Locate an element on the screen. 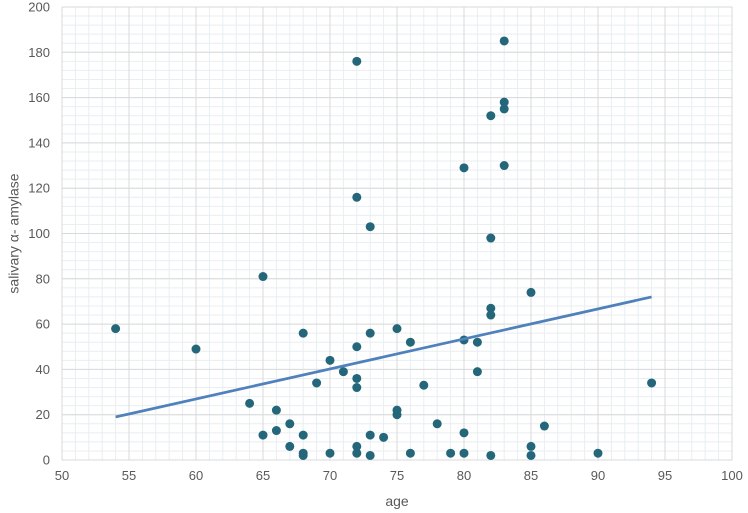 This screenshot has height=513, width=748. x-tick-label: 70 is located at coordinates (330, 475).